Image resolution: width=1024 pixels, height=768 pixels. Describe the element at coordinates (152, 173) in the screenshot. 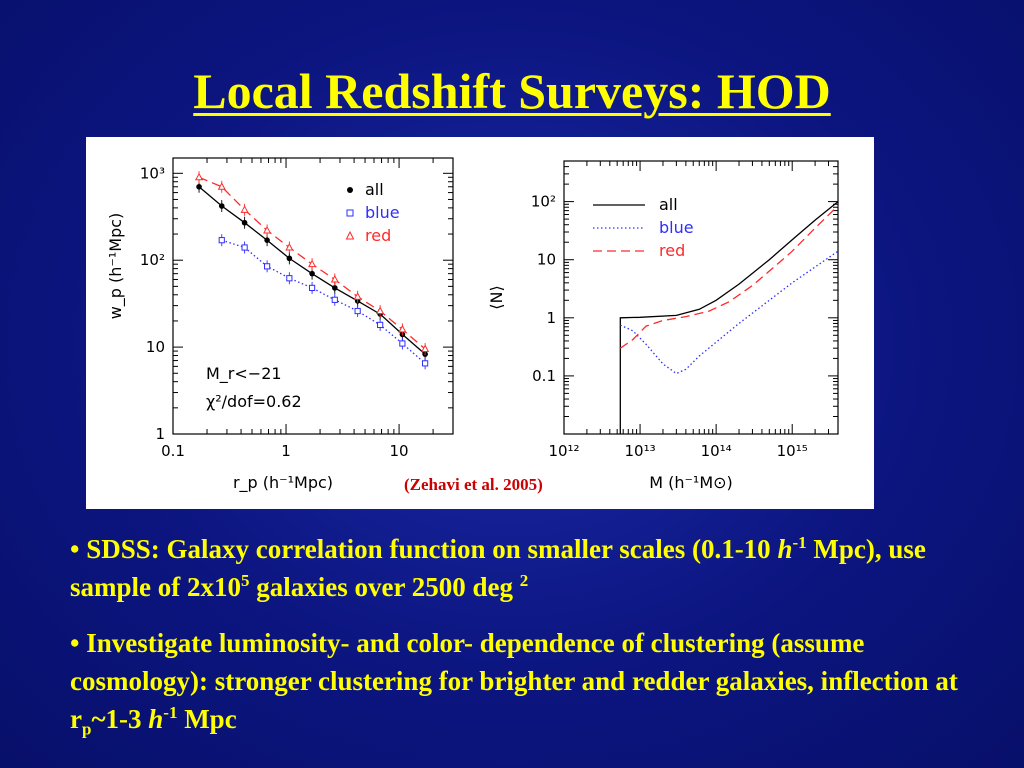

I see `y-tick-label: 10³` at that location.